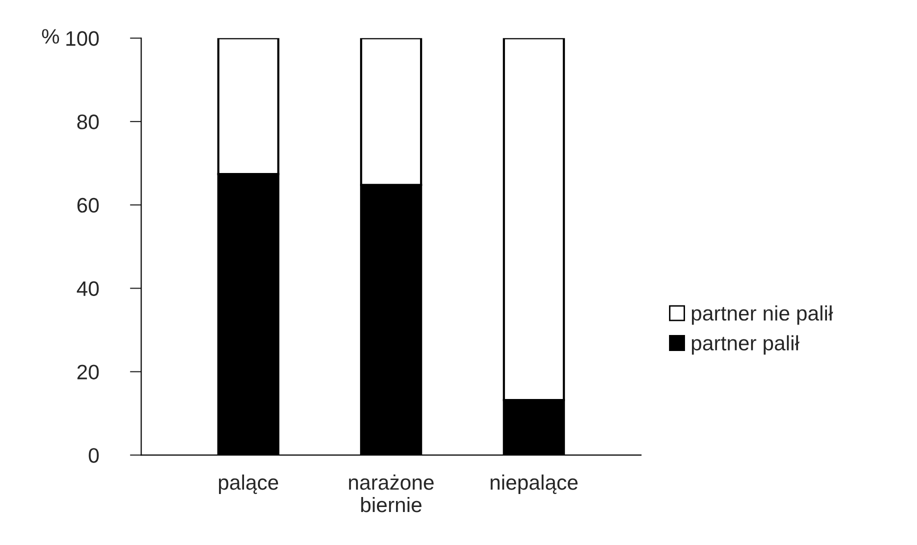  What do you see at coordinates (88, 205) in the screenshot?
I see `y-tick-label: 60` at bounding box center [88, 205].